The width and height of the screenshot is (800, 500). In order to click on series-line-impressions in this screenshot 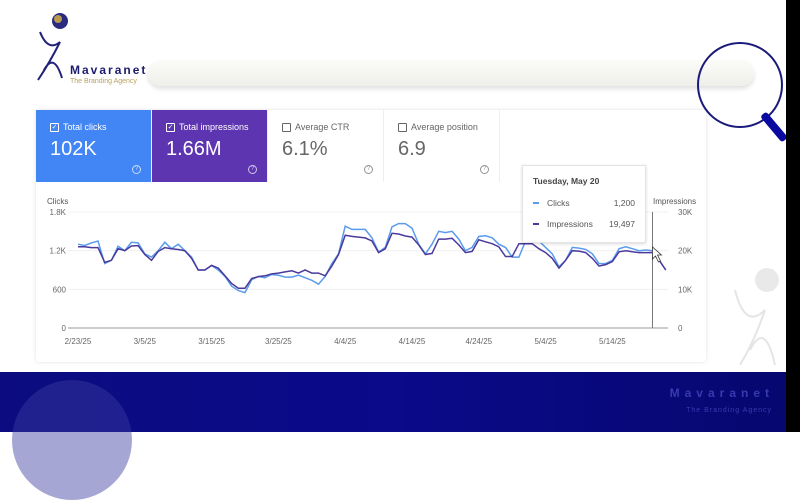, I will do `click(372, 260)`.